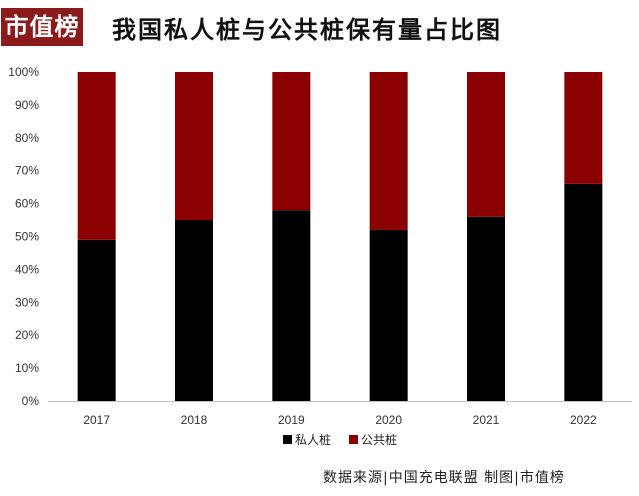  Describe the element at coordinates (194, 146) in the screenshot. I see `bar-public-2018` at that location.